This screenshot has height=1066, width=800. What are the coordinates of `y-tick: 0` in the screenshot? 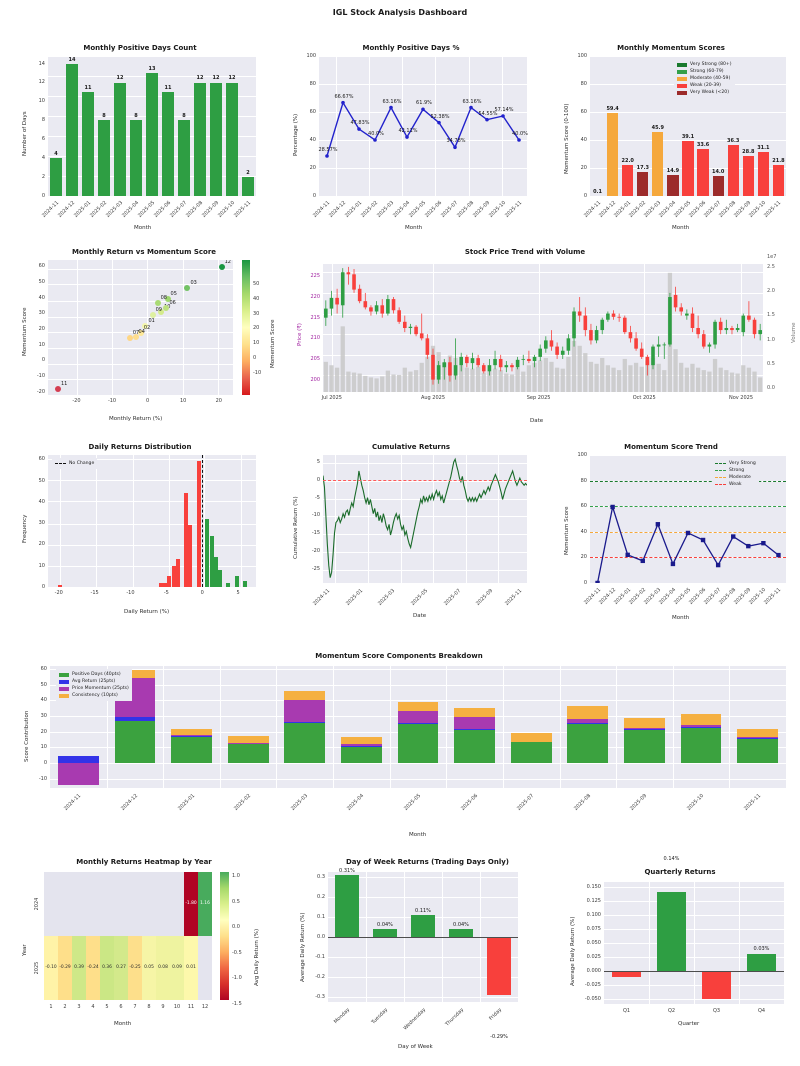 It's located at (314, 196).